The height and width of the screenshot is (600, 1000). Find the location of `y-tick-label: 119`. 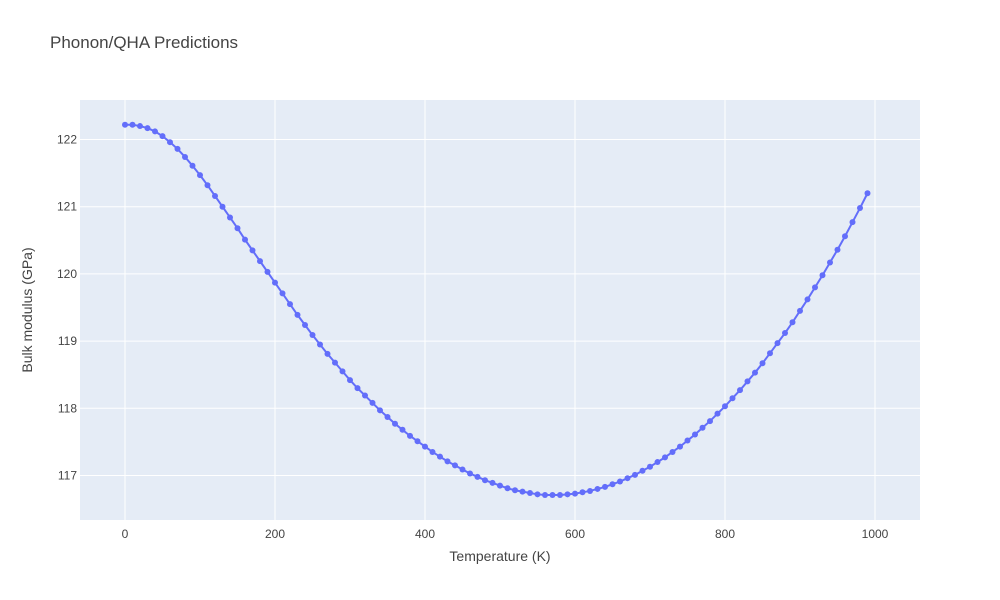

y-tick-label: 119 is located at coordinates (67, 341).